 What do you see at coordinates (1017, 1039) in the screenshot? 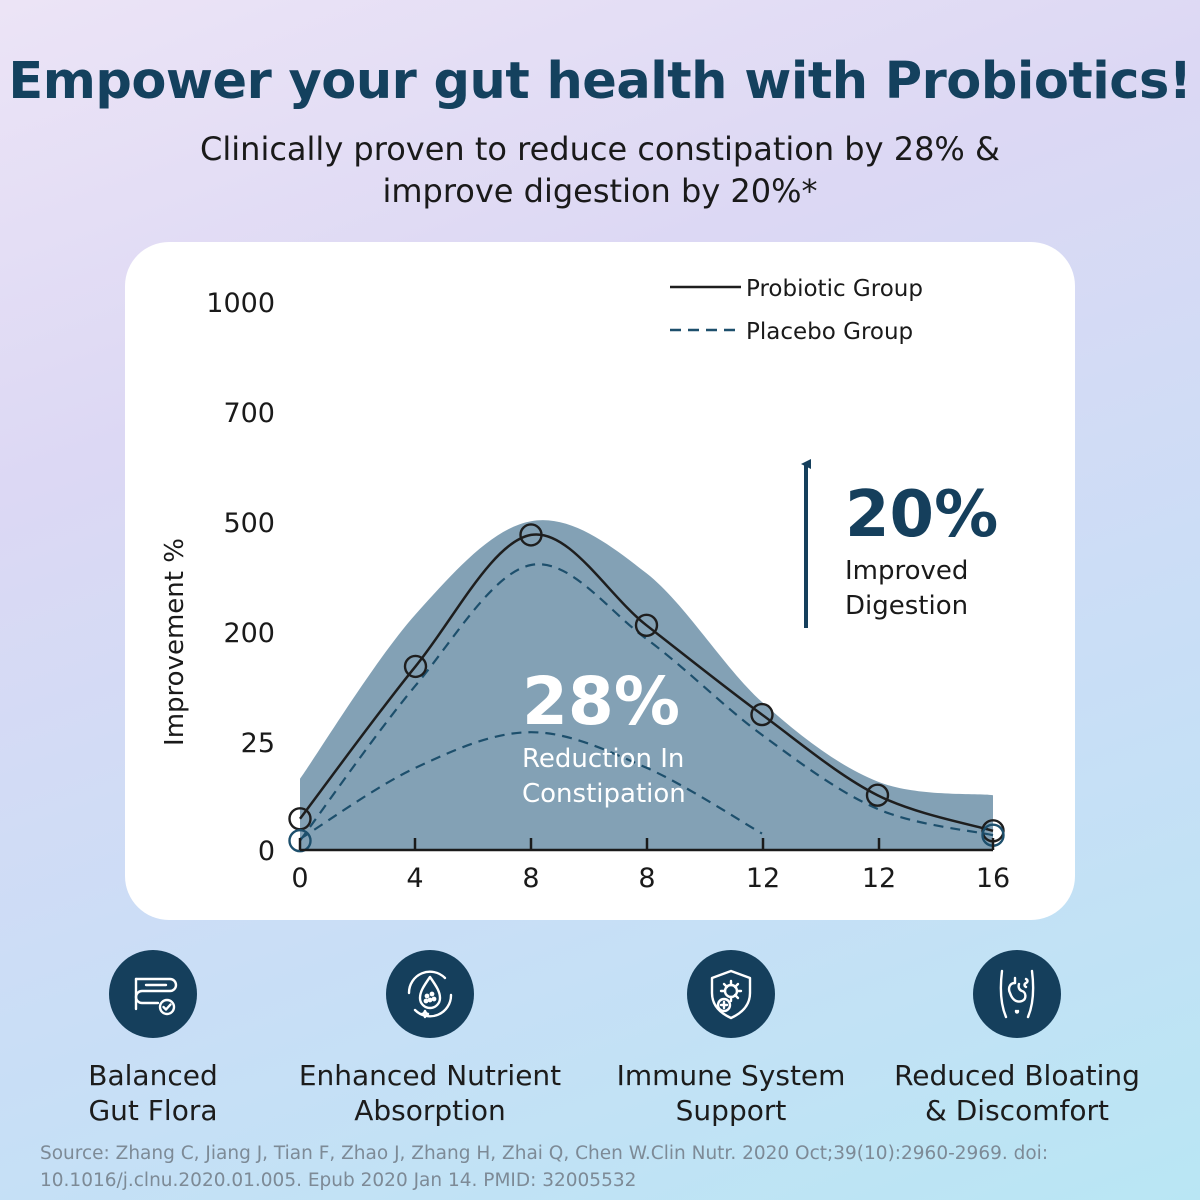
I see `feature-reduced-bloating: Reduced Bloating & Discomfort` at bounding box center [1017, 1039].